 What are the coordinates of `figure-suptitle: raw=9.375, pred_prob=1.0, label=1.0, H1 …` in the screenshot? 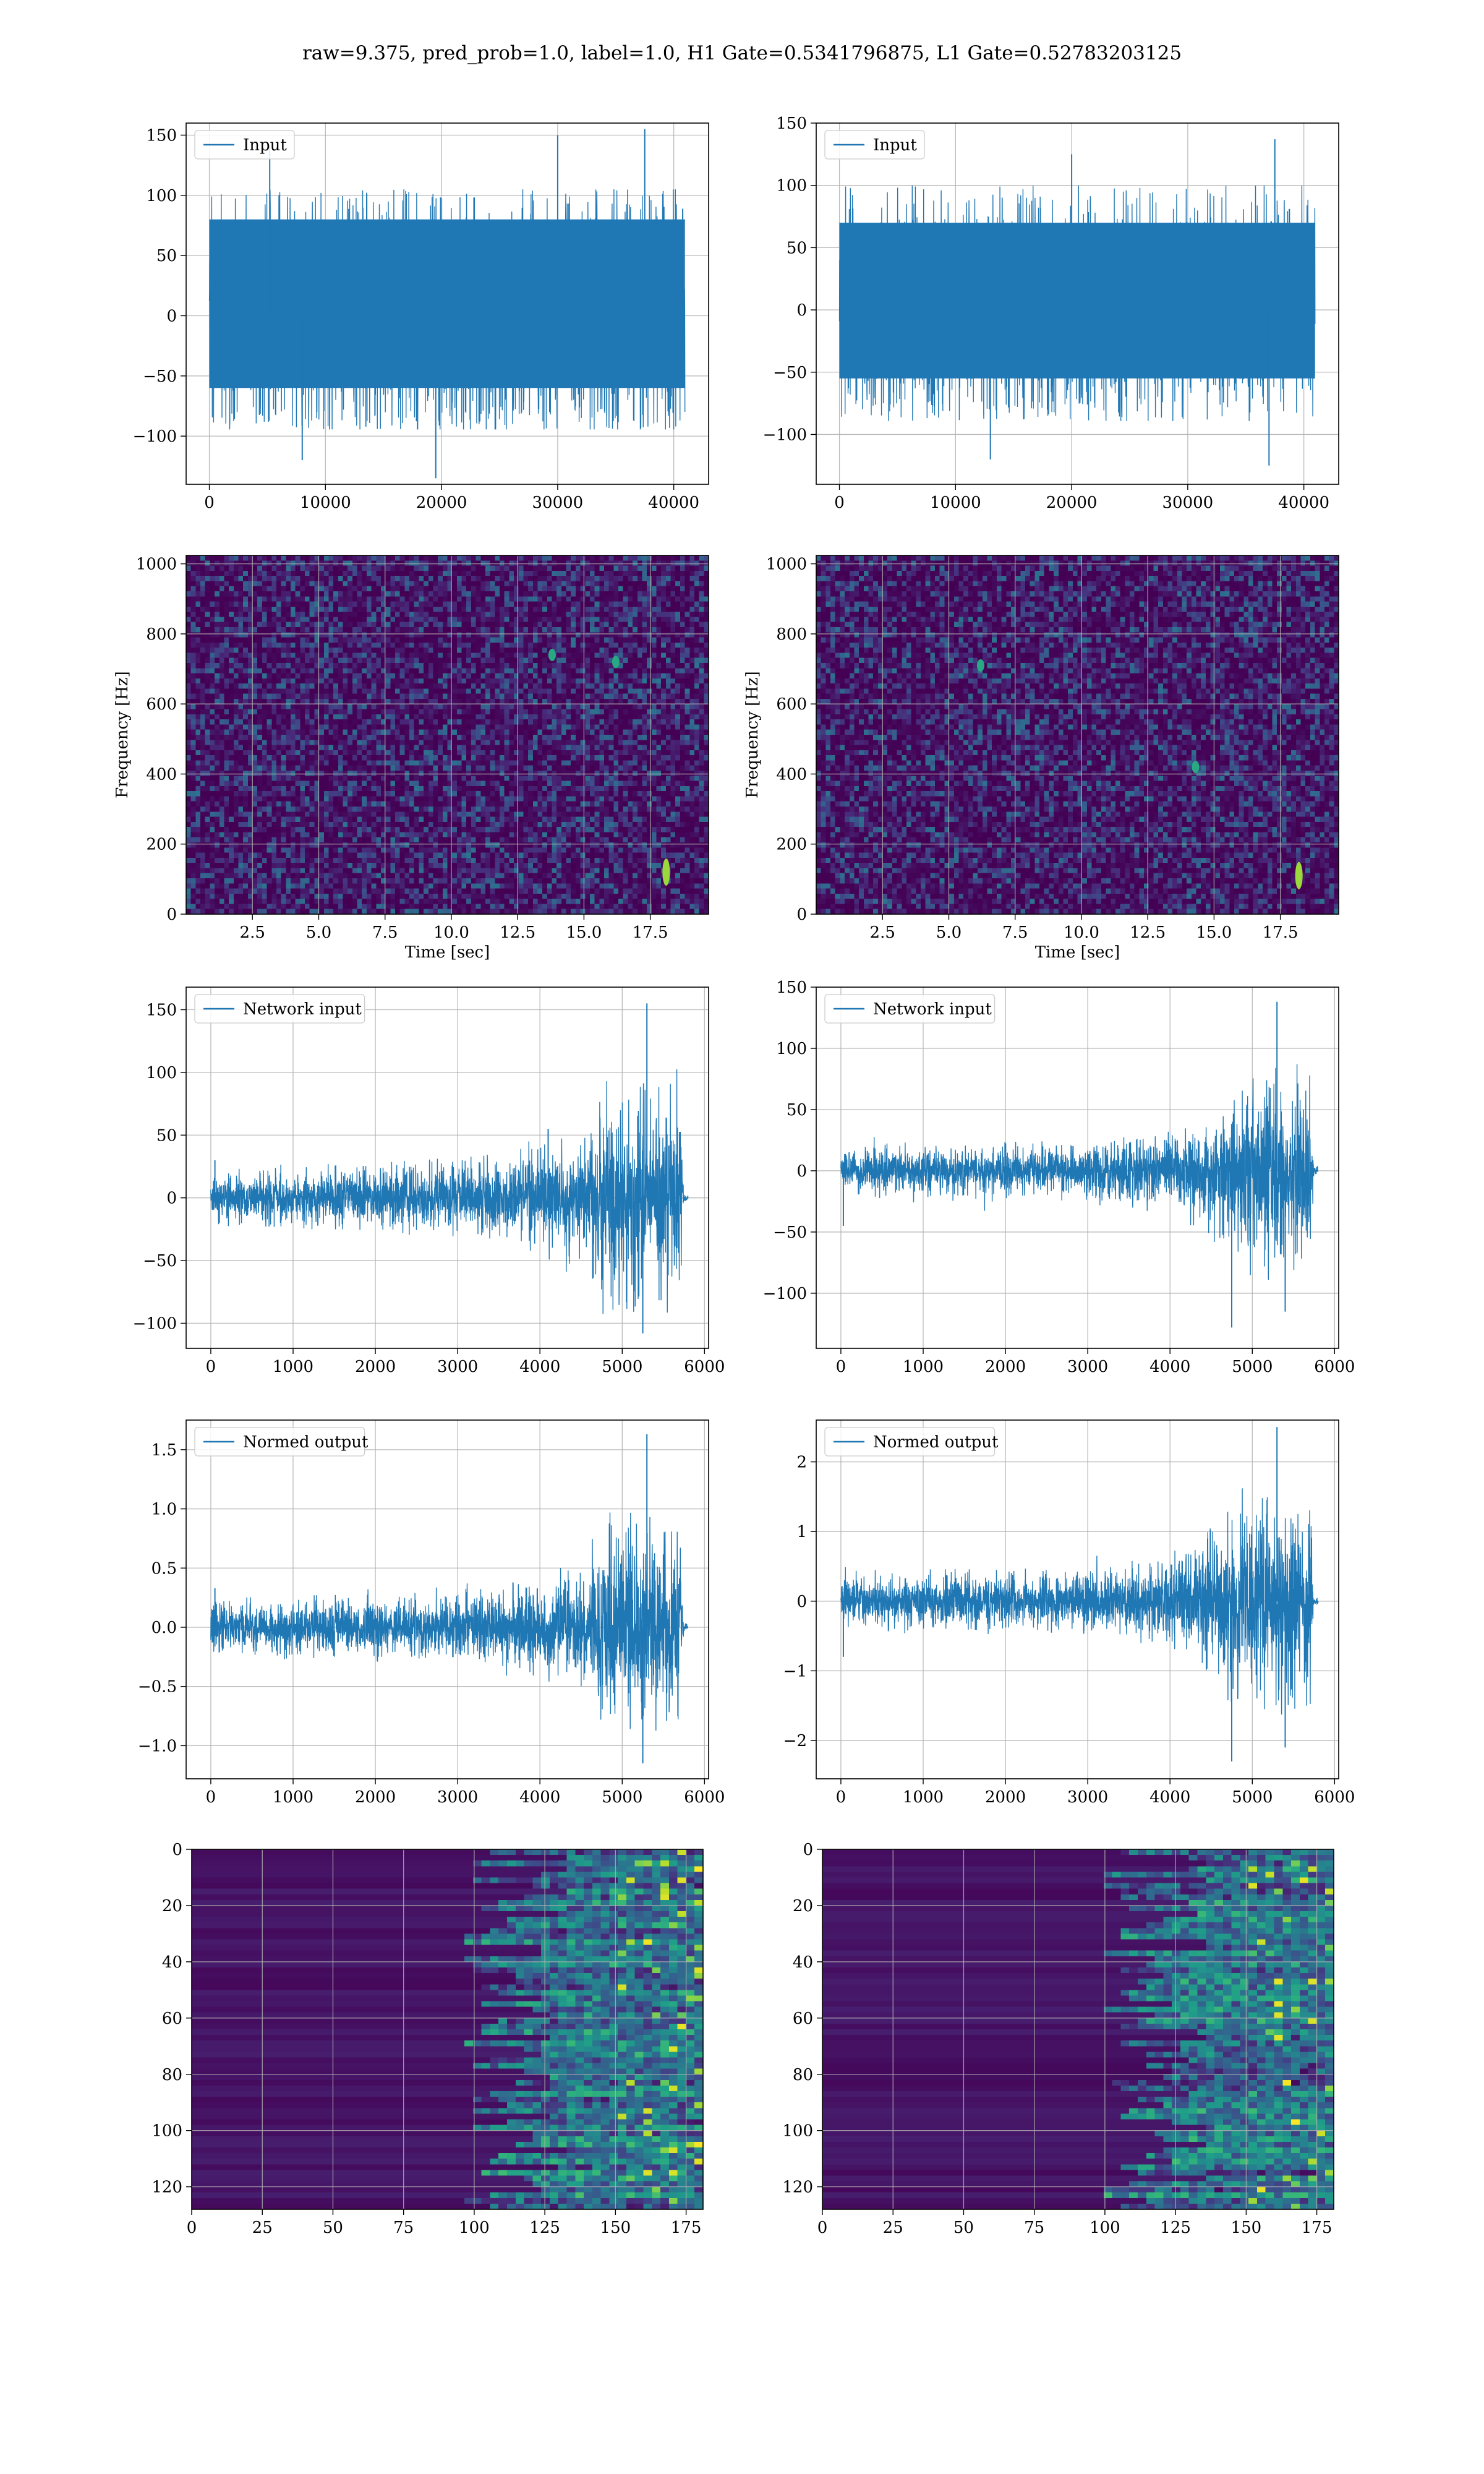 It's located at (742, 53).